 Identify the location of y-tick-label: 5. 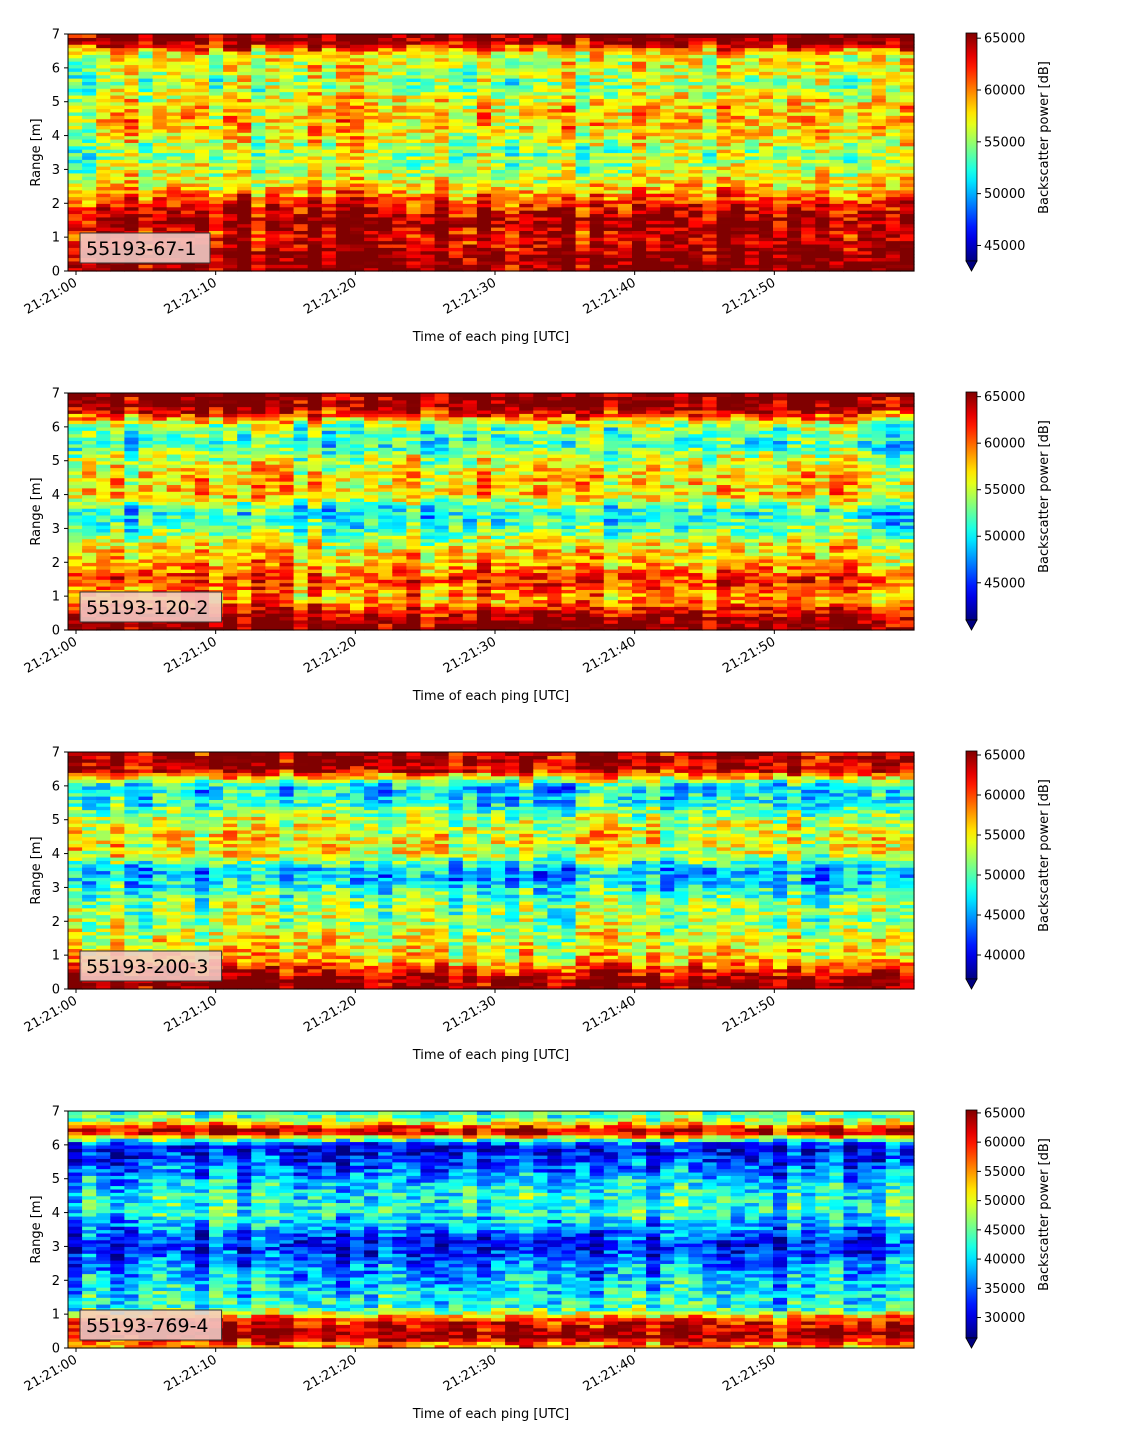
(56, 102).